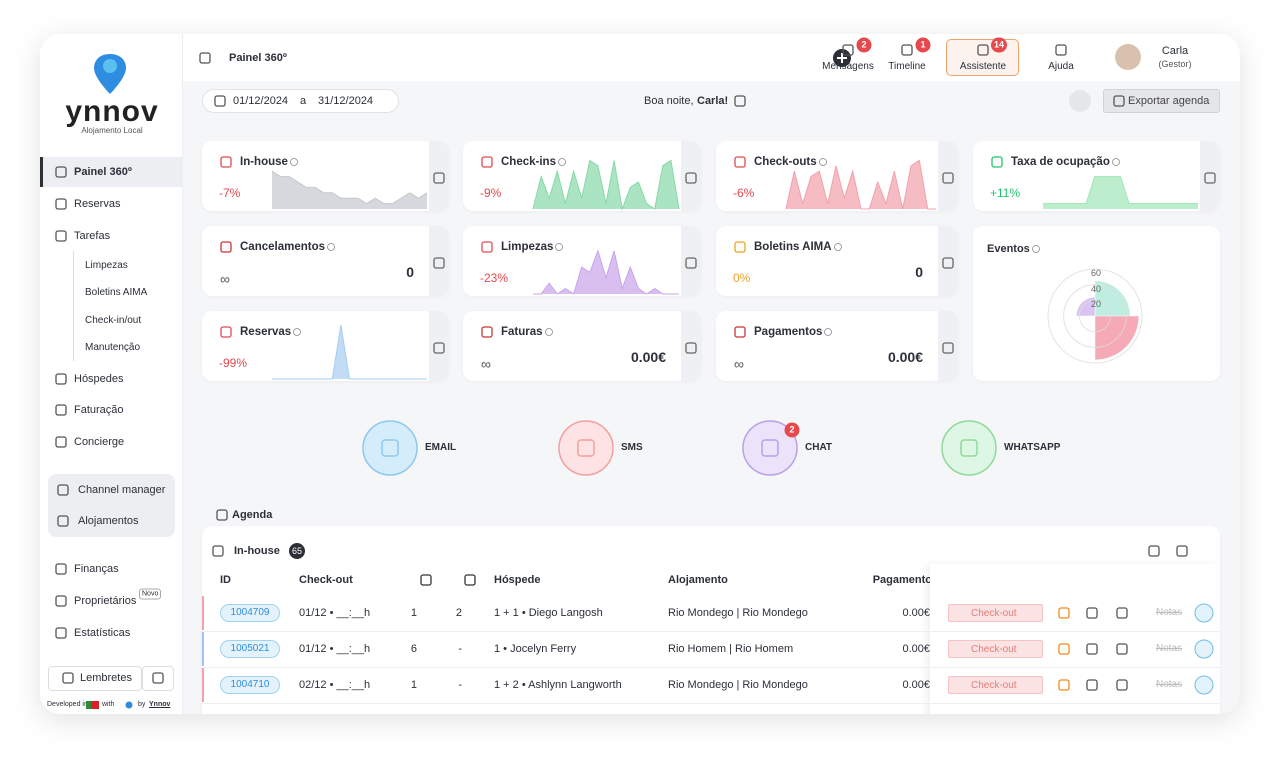  Describe the element at coordinates (648, 357) in the screenshot. I see `kpi-value: 0.00€` at that location.